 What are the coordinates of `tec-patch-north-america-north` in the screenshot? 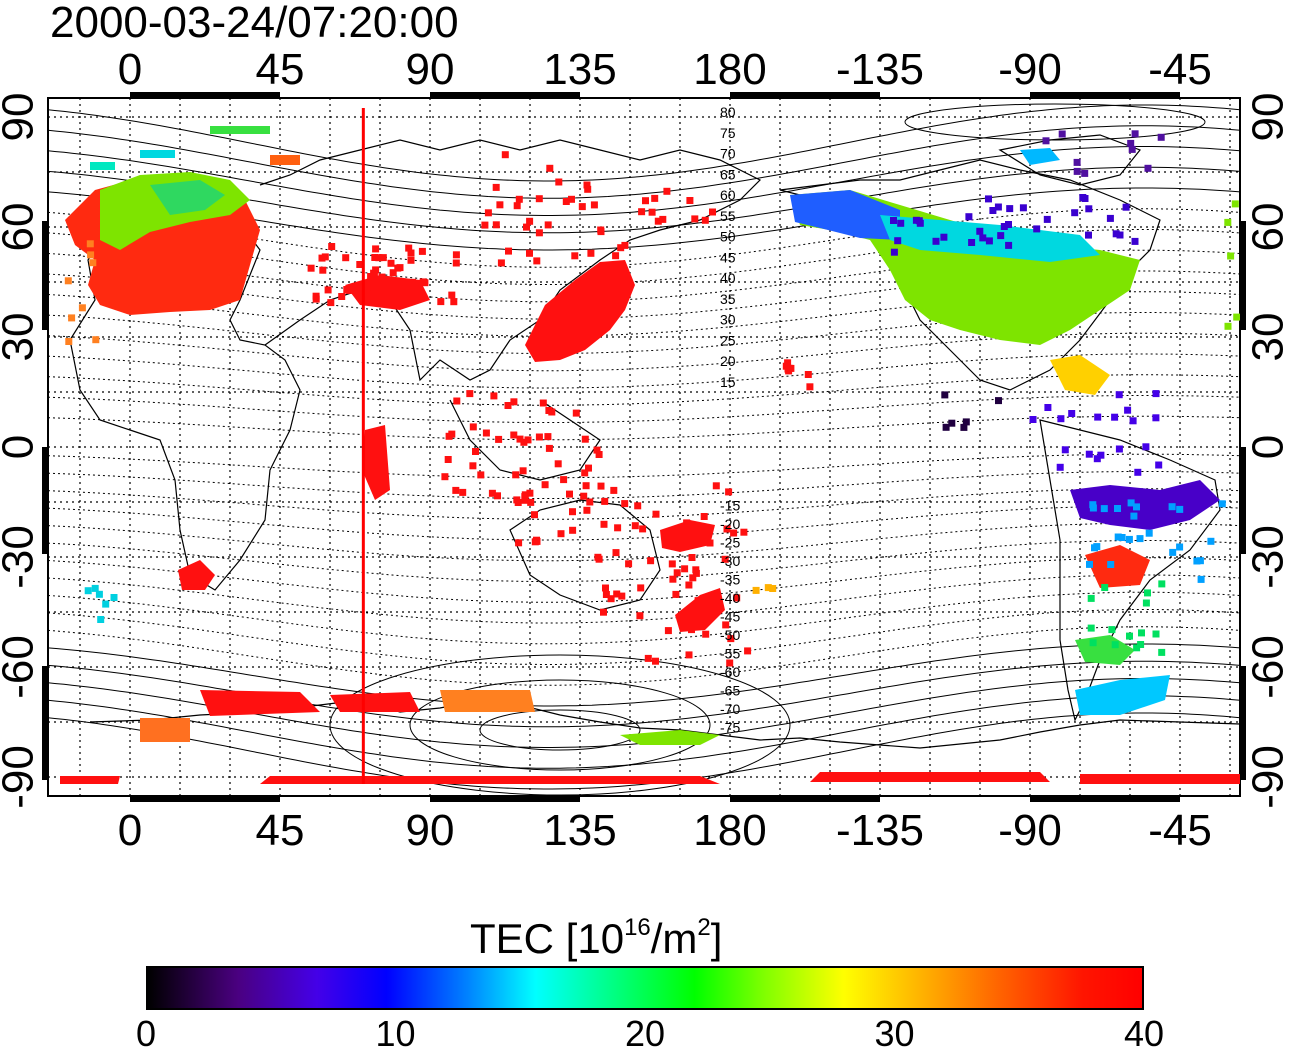 It's located at (845, 215).